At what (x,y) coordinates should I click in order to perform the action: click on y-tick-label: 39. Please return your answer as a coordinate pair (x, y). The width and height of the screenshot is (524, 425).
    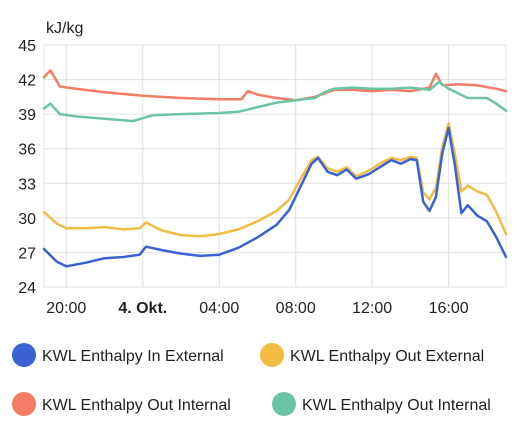
    Looking at the image, I should click on (27, 115).